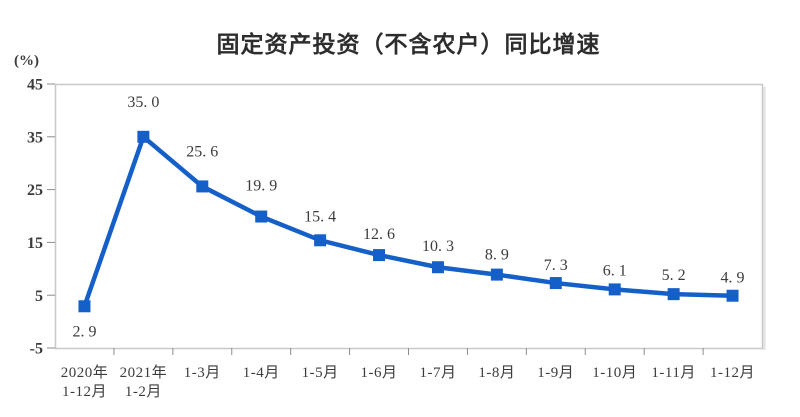  What do you see at coordinates (35, 137) in the screenshot?
I see `y-axis-tick-label: 35` at bounding box center [35, 137].